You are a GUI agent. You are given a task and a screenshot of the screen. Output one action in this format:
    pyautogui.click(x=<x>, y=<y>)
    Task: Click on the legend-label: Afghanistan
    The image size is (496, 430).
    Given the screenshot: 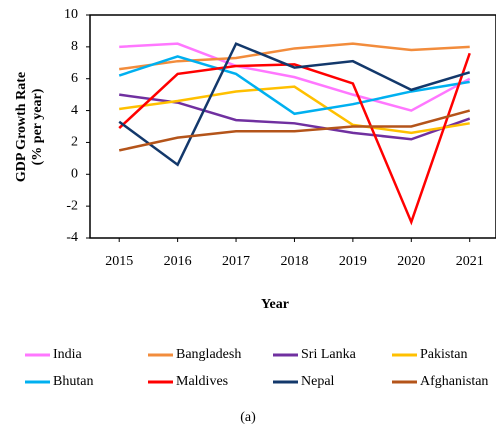 What is the action you would take?
    pyautogui.click(x=454, y=381)
    